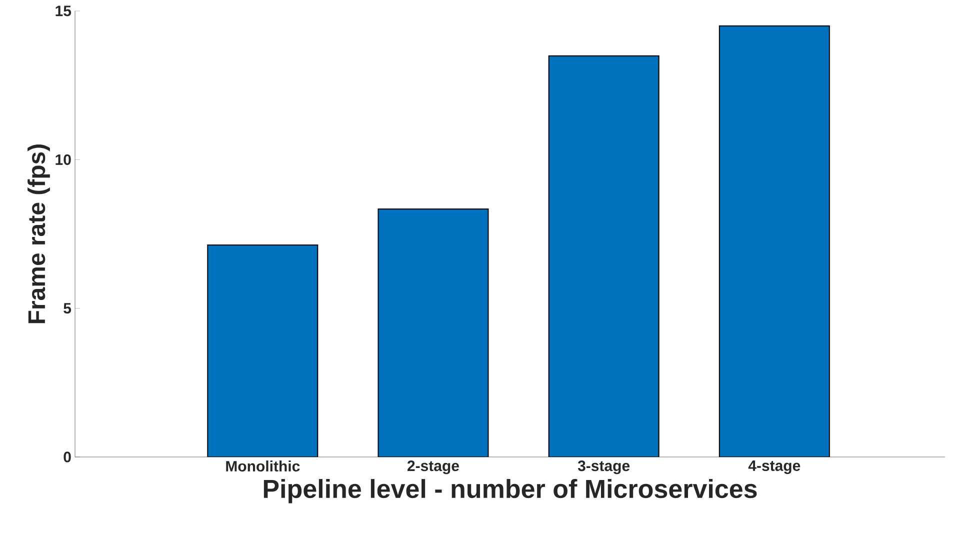 The width and height of the screenshot is (958, 534). Describe the element at coordinates (774, 467) in the screenshot. I see `x-tick-label: 4-stage` at that location.